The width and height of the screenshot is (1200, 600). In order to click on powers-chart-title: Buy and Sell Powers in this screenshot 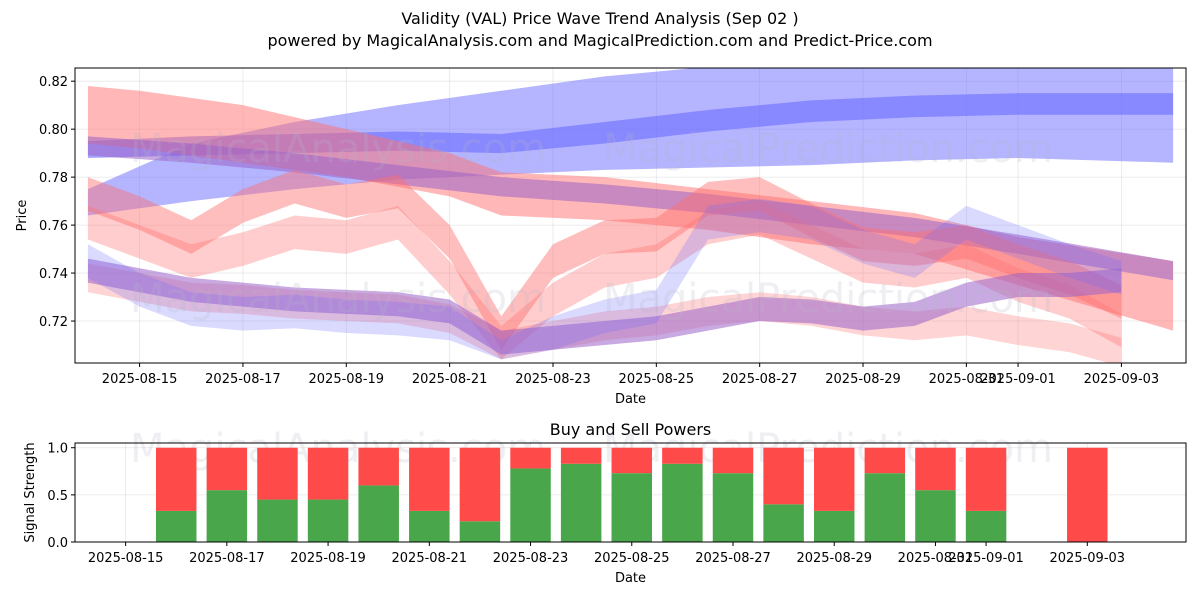, I will do `click(631, 429)`.